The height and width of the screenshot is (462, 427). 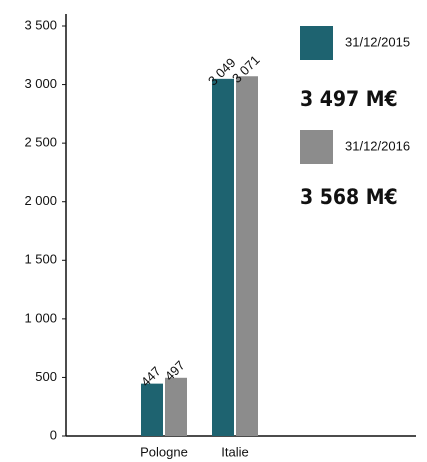 I want to click on y-tick-label: 1 000, so click(x=40, y=317).